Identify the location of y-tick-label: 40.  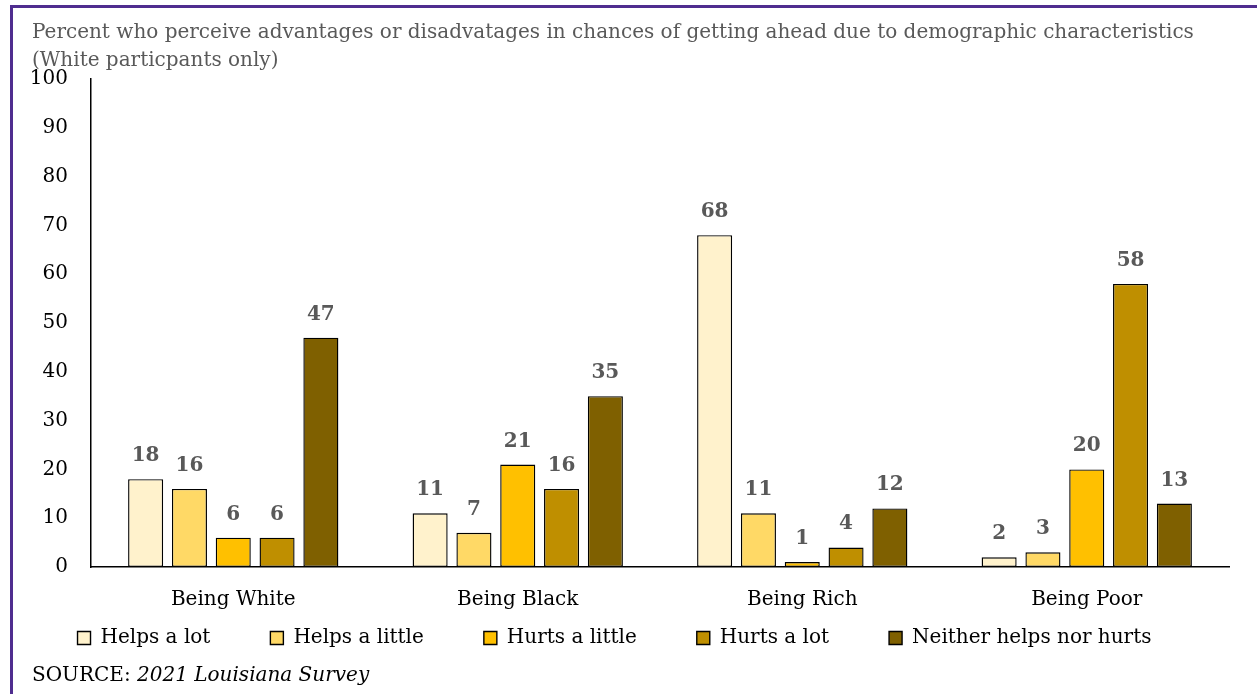
(55, 370).